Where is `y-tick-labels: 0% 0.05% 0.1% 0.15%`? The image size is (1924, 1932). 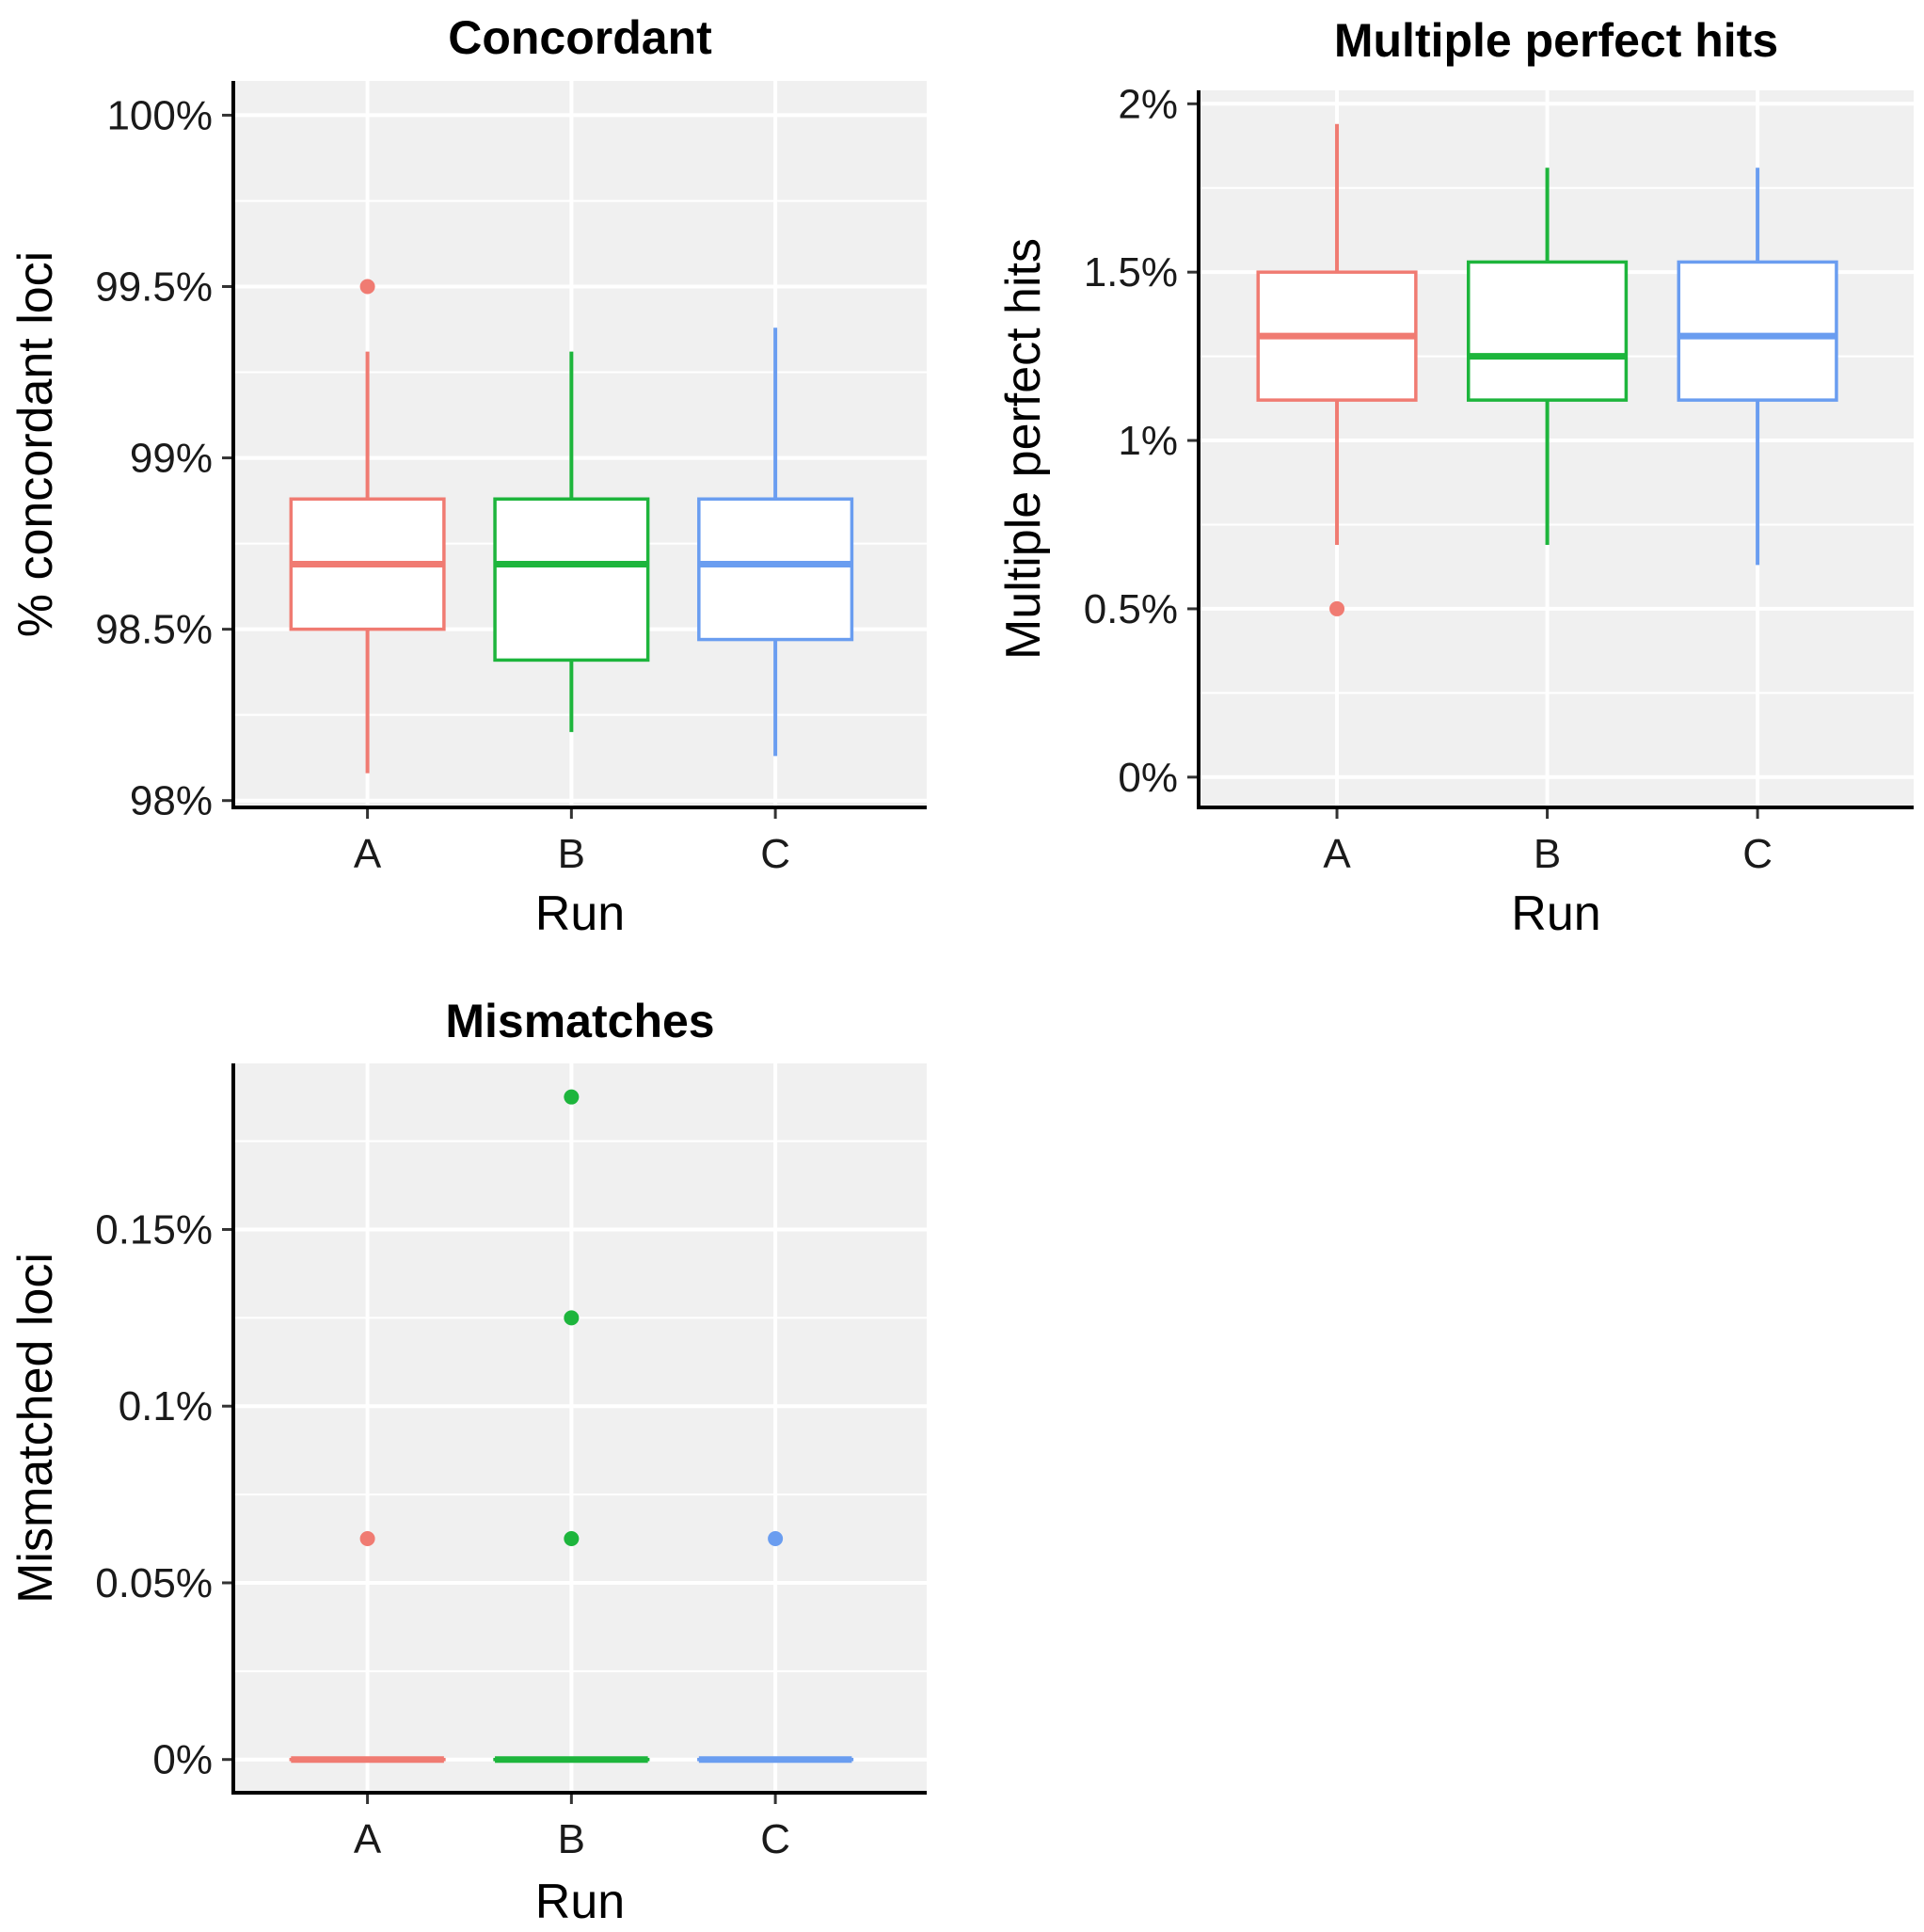
y-tick-labels: 0% 0.05% 0.1% 0.15% is located at coordinates (154, 1494).